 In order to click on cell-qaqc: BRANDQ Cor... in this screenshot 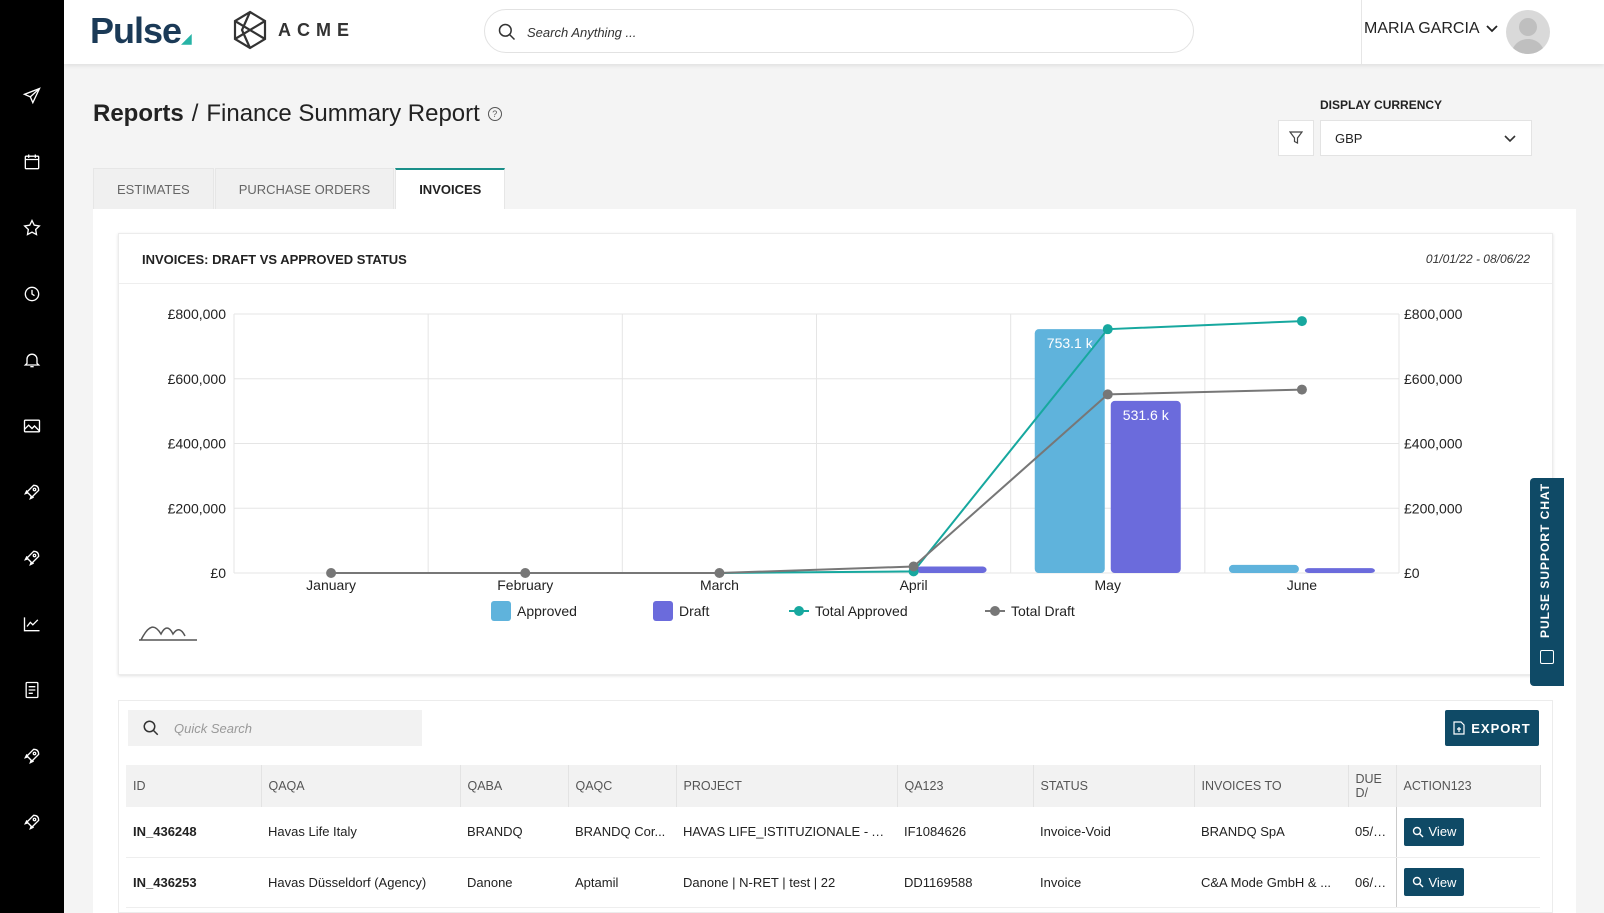, I will do `click(622, 832)`.